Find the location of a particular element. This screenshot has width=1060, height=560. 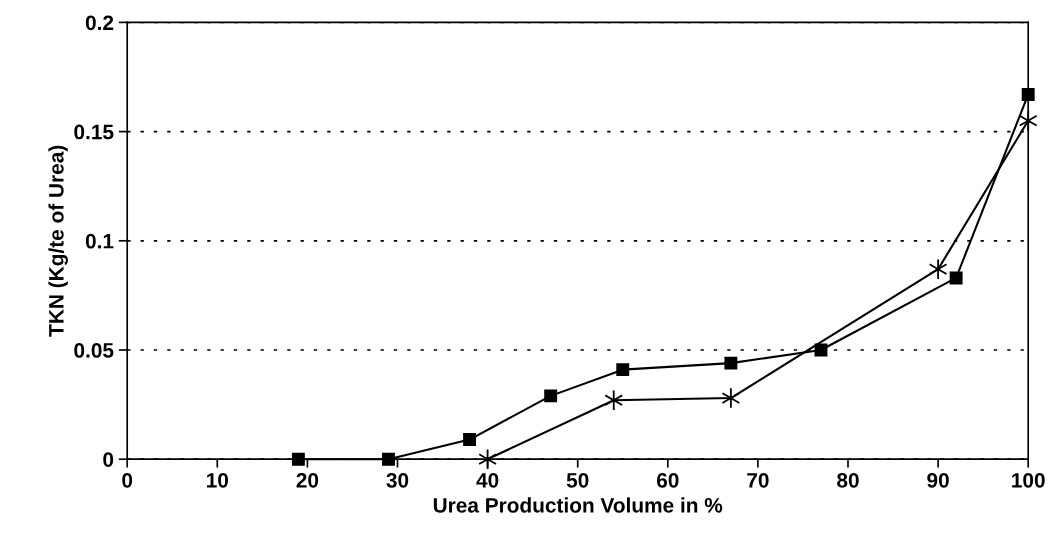

x-tick-label: 30 is located at coordinates (397, 480).